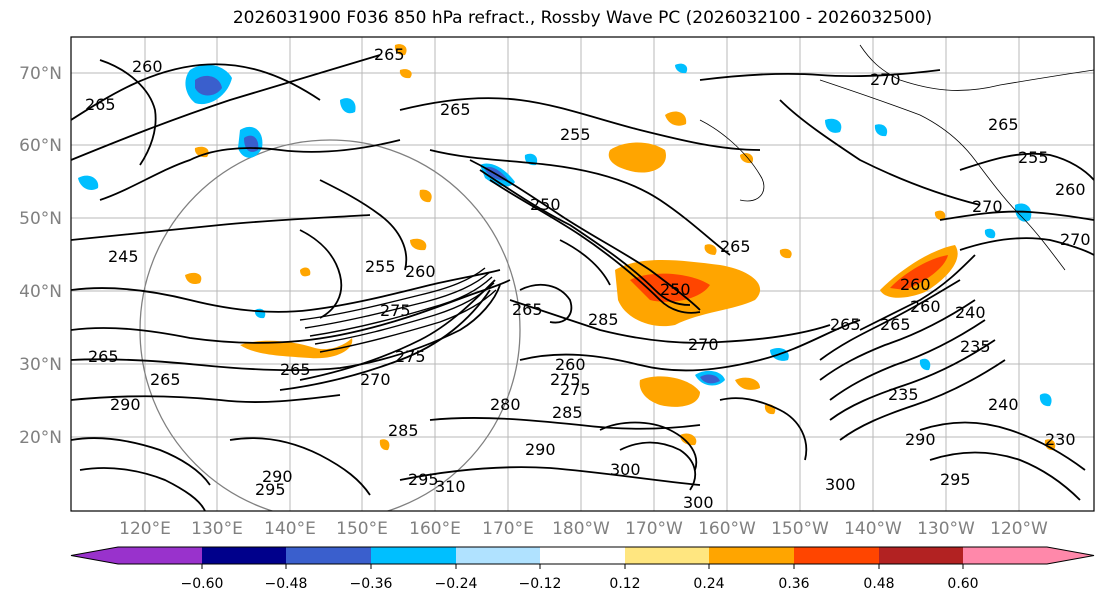 This screenshot has width=1105, height=604. What do you see at coordinates (896, 157) in the screenshot?
I see `coastlines` at bounding box center [896, 157].